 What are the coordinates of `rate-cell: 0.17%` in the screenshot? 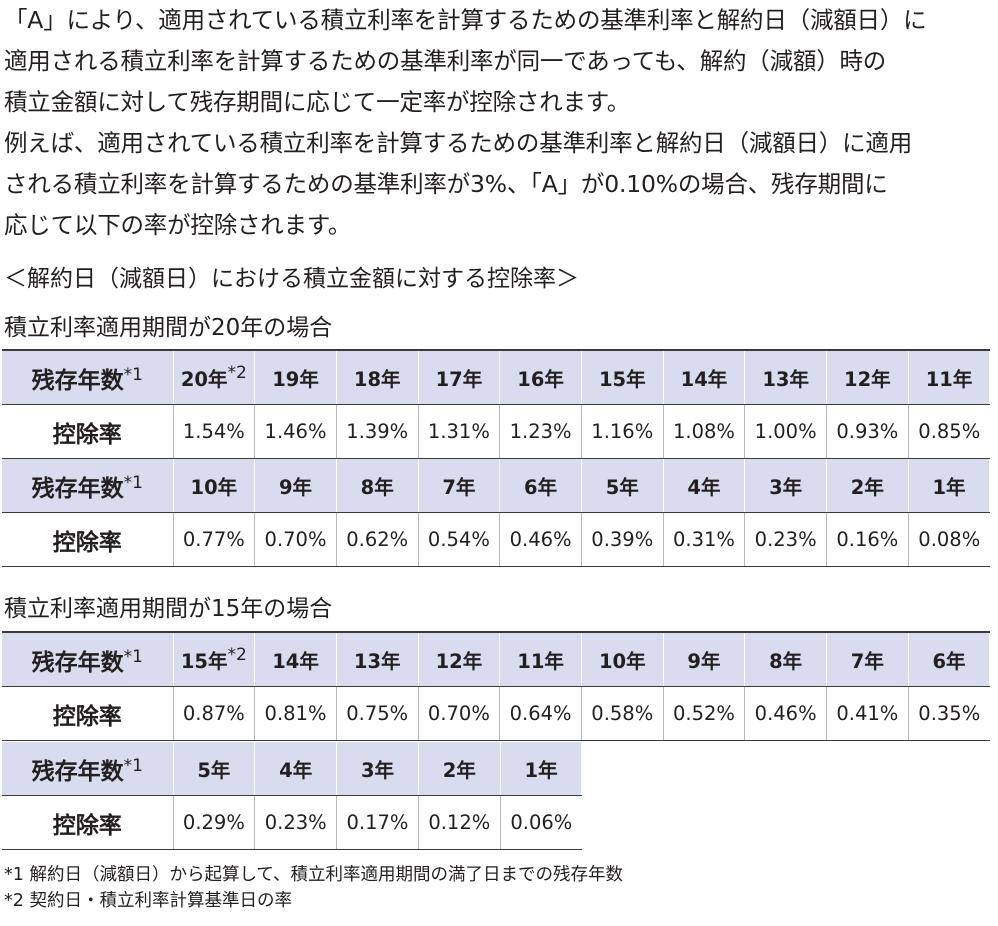 It's located at (377, 822).